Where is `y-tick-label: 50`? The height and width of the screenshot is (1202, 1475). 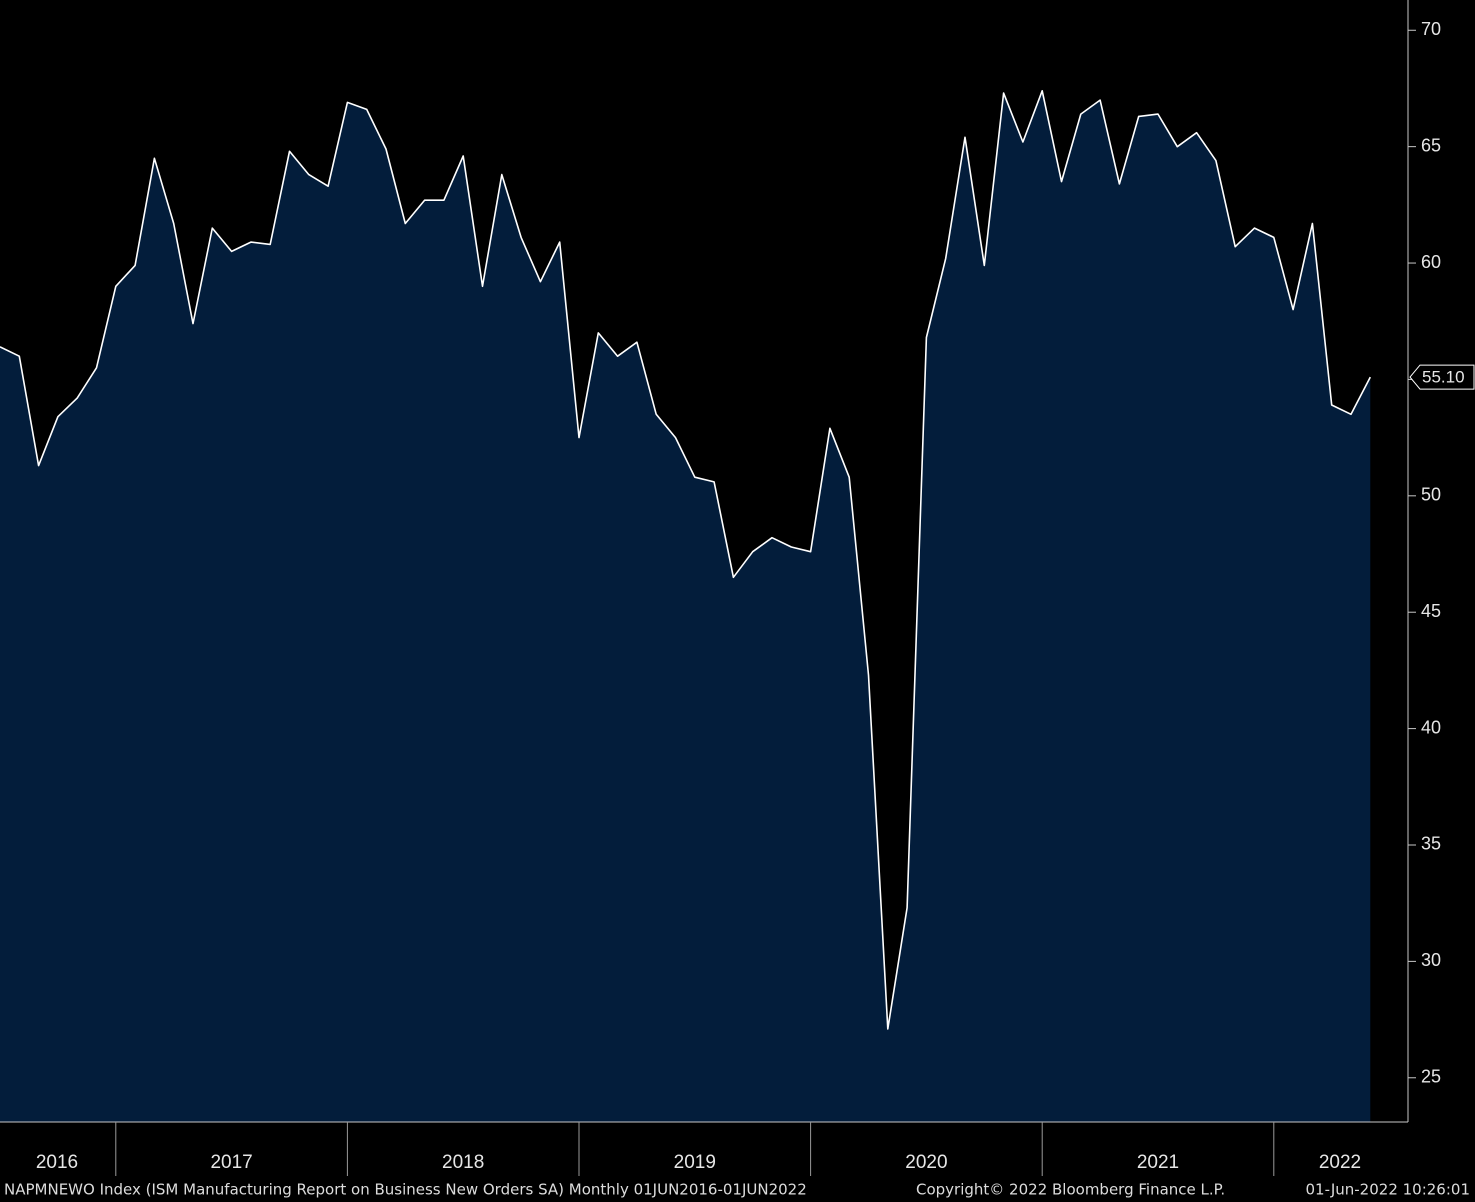
y-tick-label: 50 is located at coordinates (1431, 495).